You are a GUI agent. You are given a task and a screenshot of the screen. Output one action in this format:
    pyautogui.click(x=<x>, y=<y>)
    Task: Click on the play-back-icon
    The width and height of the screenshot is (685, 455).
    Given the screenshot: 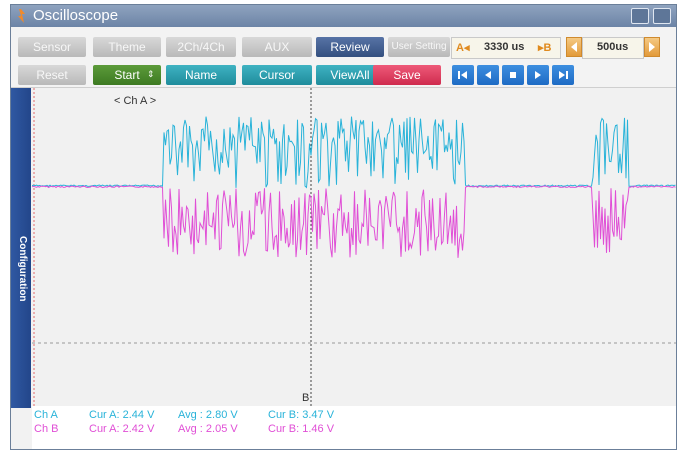 What is the action you would take?
    pyautogui.click(x=488, y=75)
    